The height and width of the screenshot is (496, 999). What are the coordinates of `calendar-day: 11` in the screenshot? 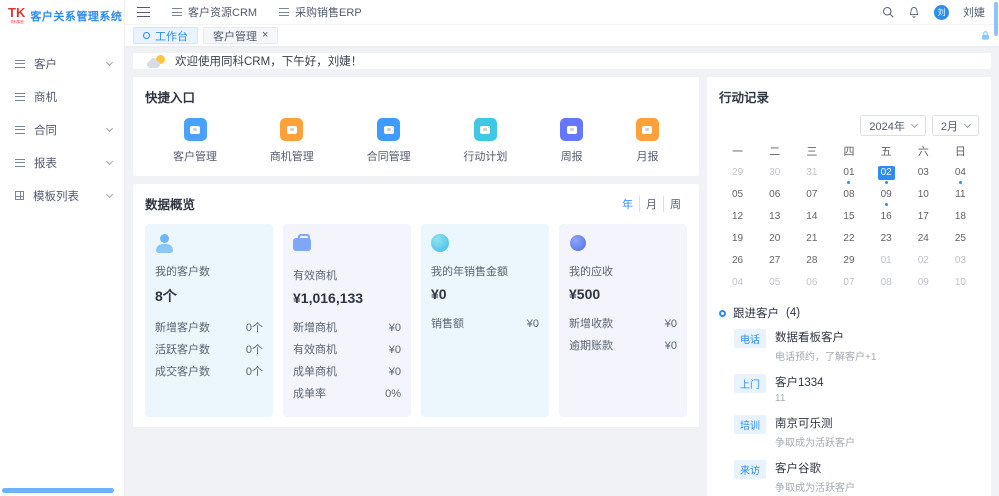 It's located at (960, 197).